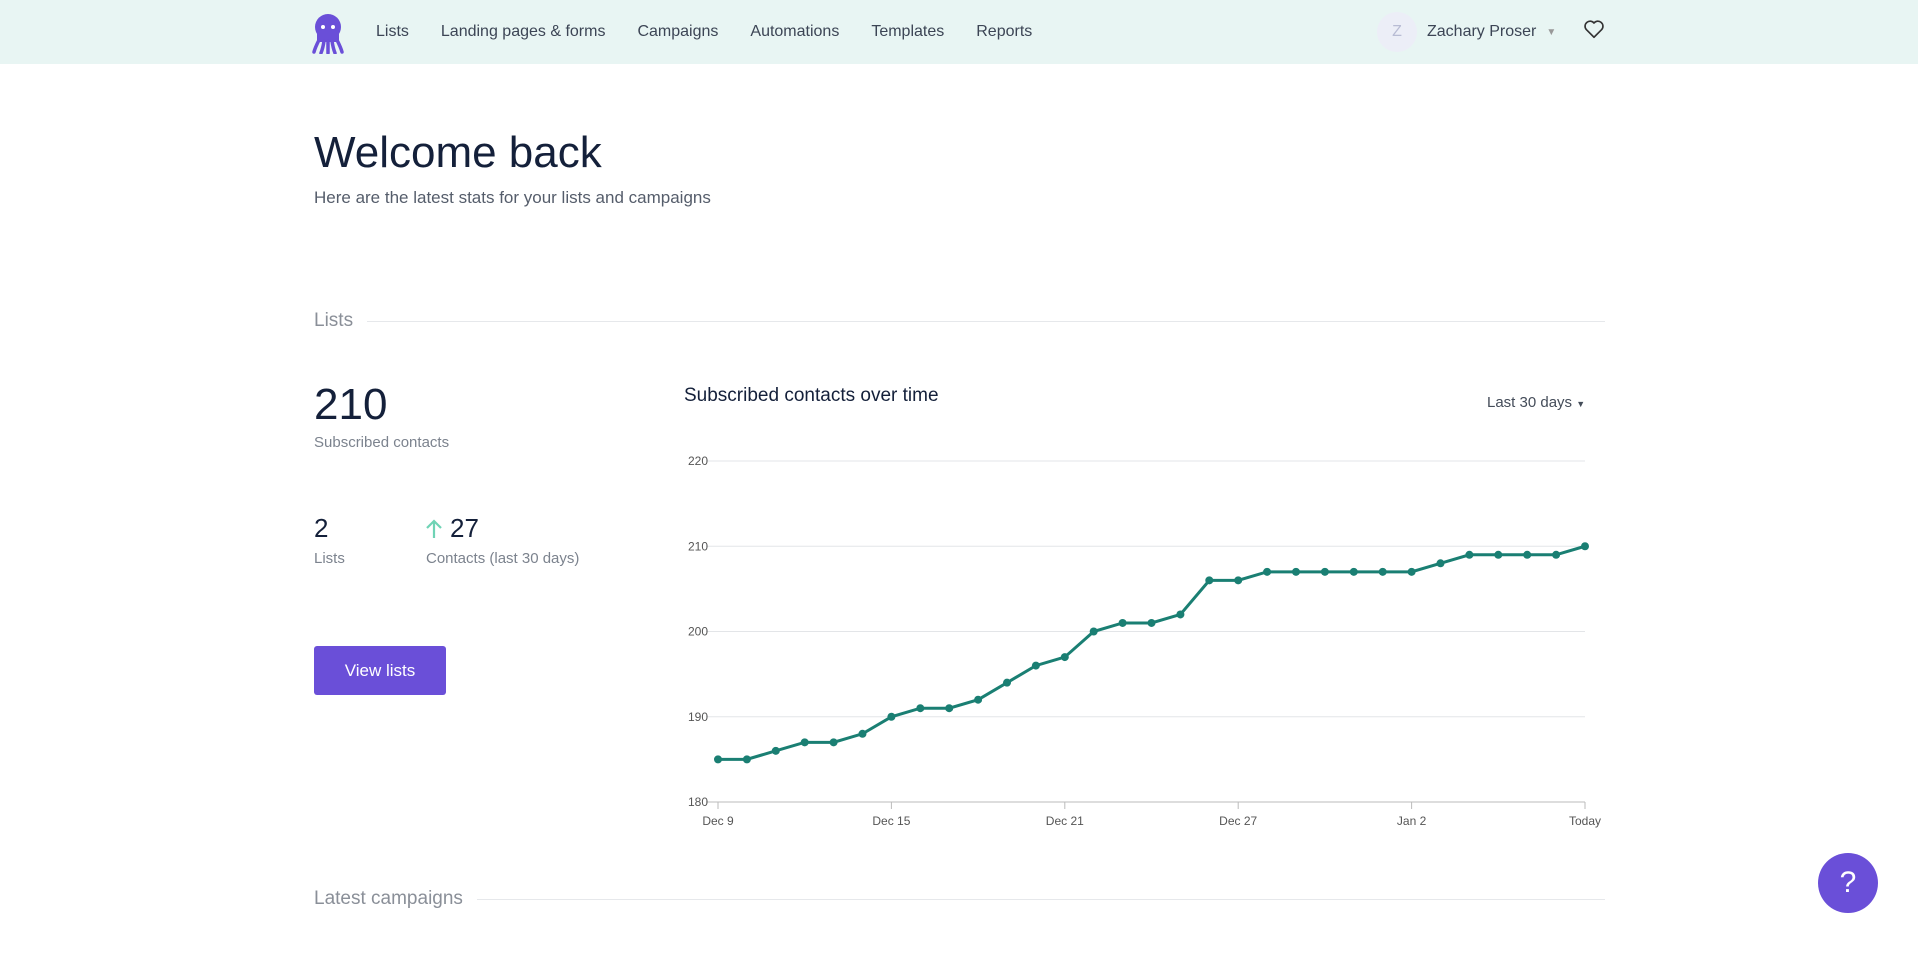 Image resolution: width=1918 pixels, height=953 pixels. Describe the element at coordinates (329, 558) in the screenshot. I see `lists-label: Lists` at that location.